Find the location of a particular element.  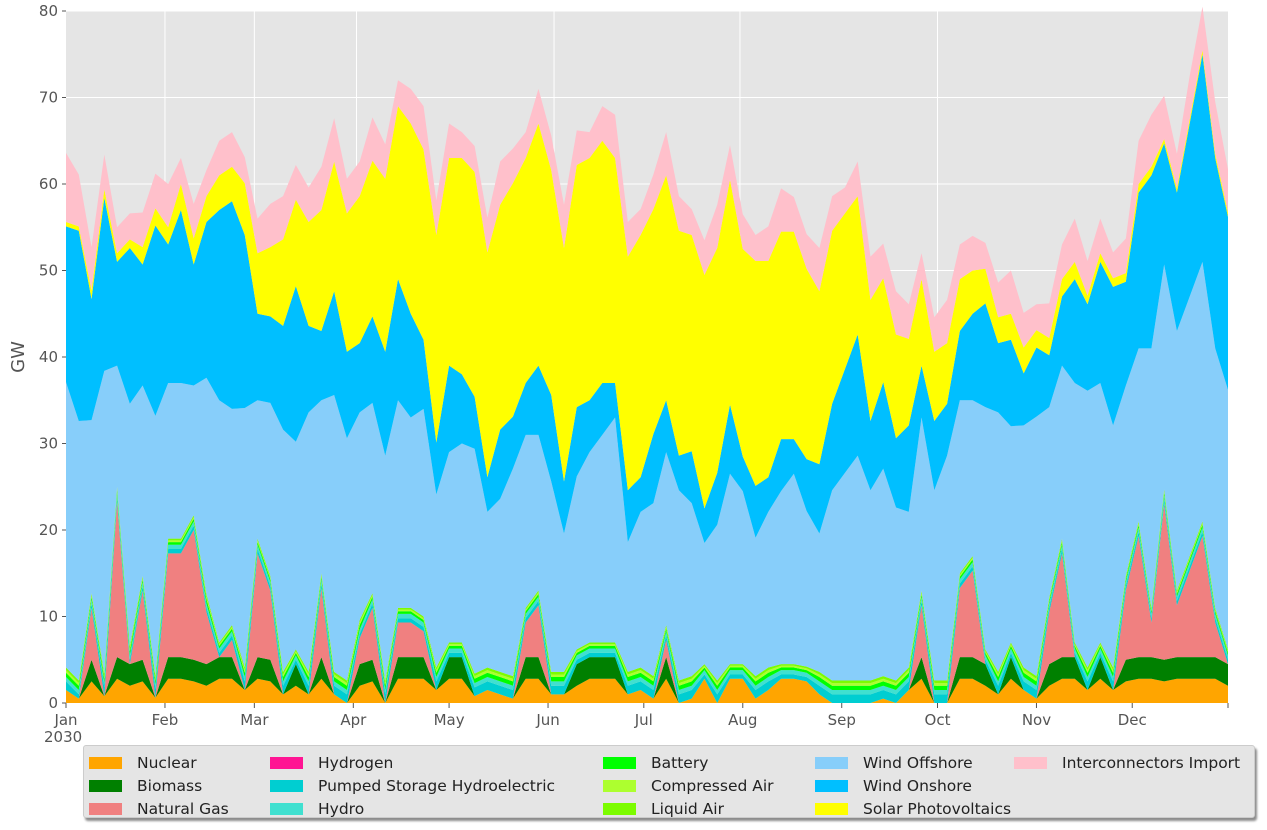

legend-column: Nuclear Biomass Natural Gas is located at coordinates (159, 785).